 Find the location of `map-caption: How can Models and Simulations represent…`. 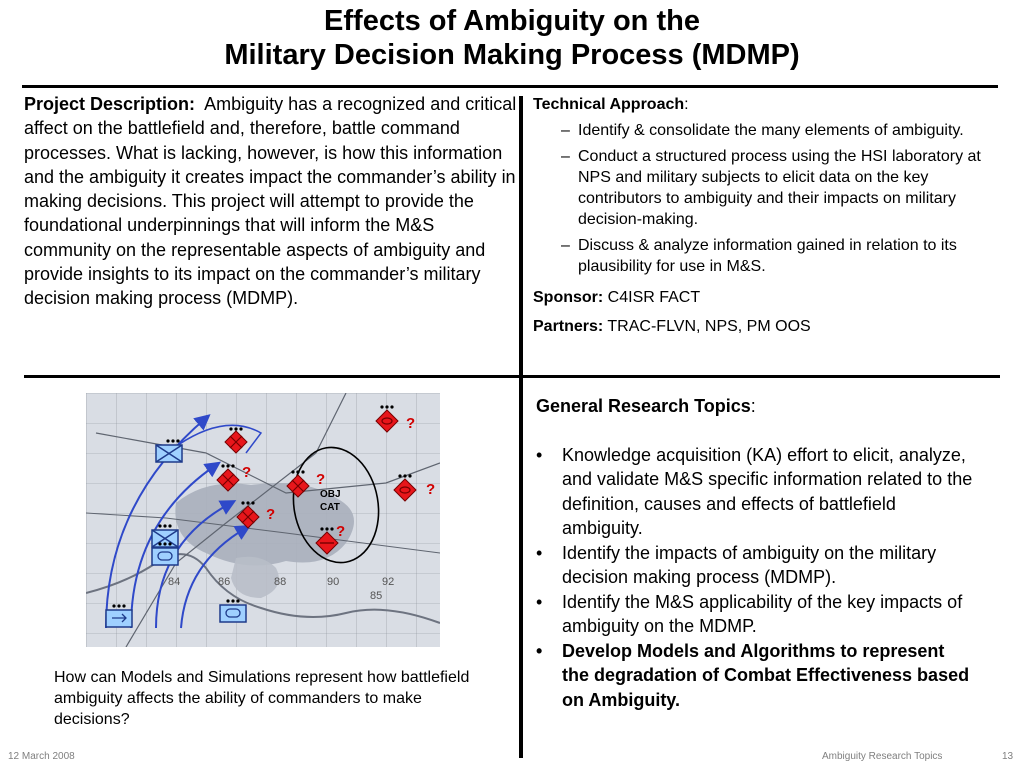

map-caption: How can Models and Simulations represent… is located at coordinates (262, 698).